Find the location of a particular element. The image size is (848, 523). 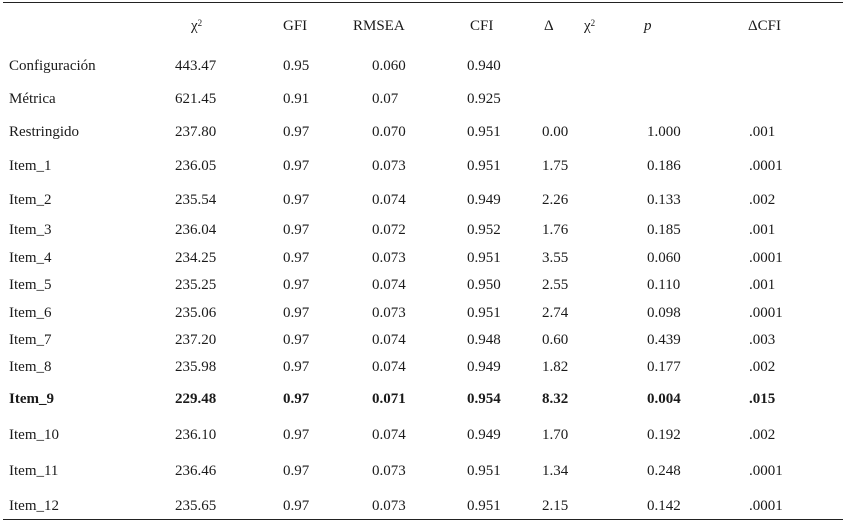

cell-chi-square: 236.46 is located at coordinates (196, 471).